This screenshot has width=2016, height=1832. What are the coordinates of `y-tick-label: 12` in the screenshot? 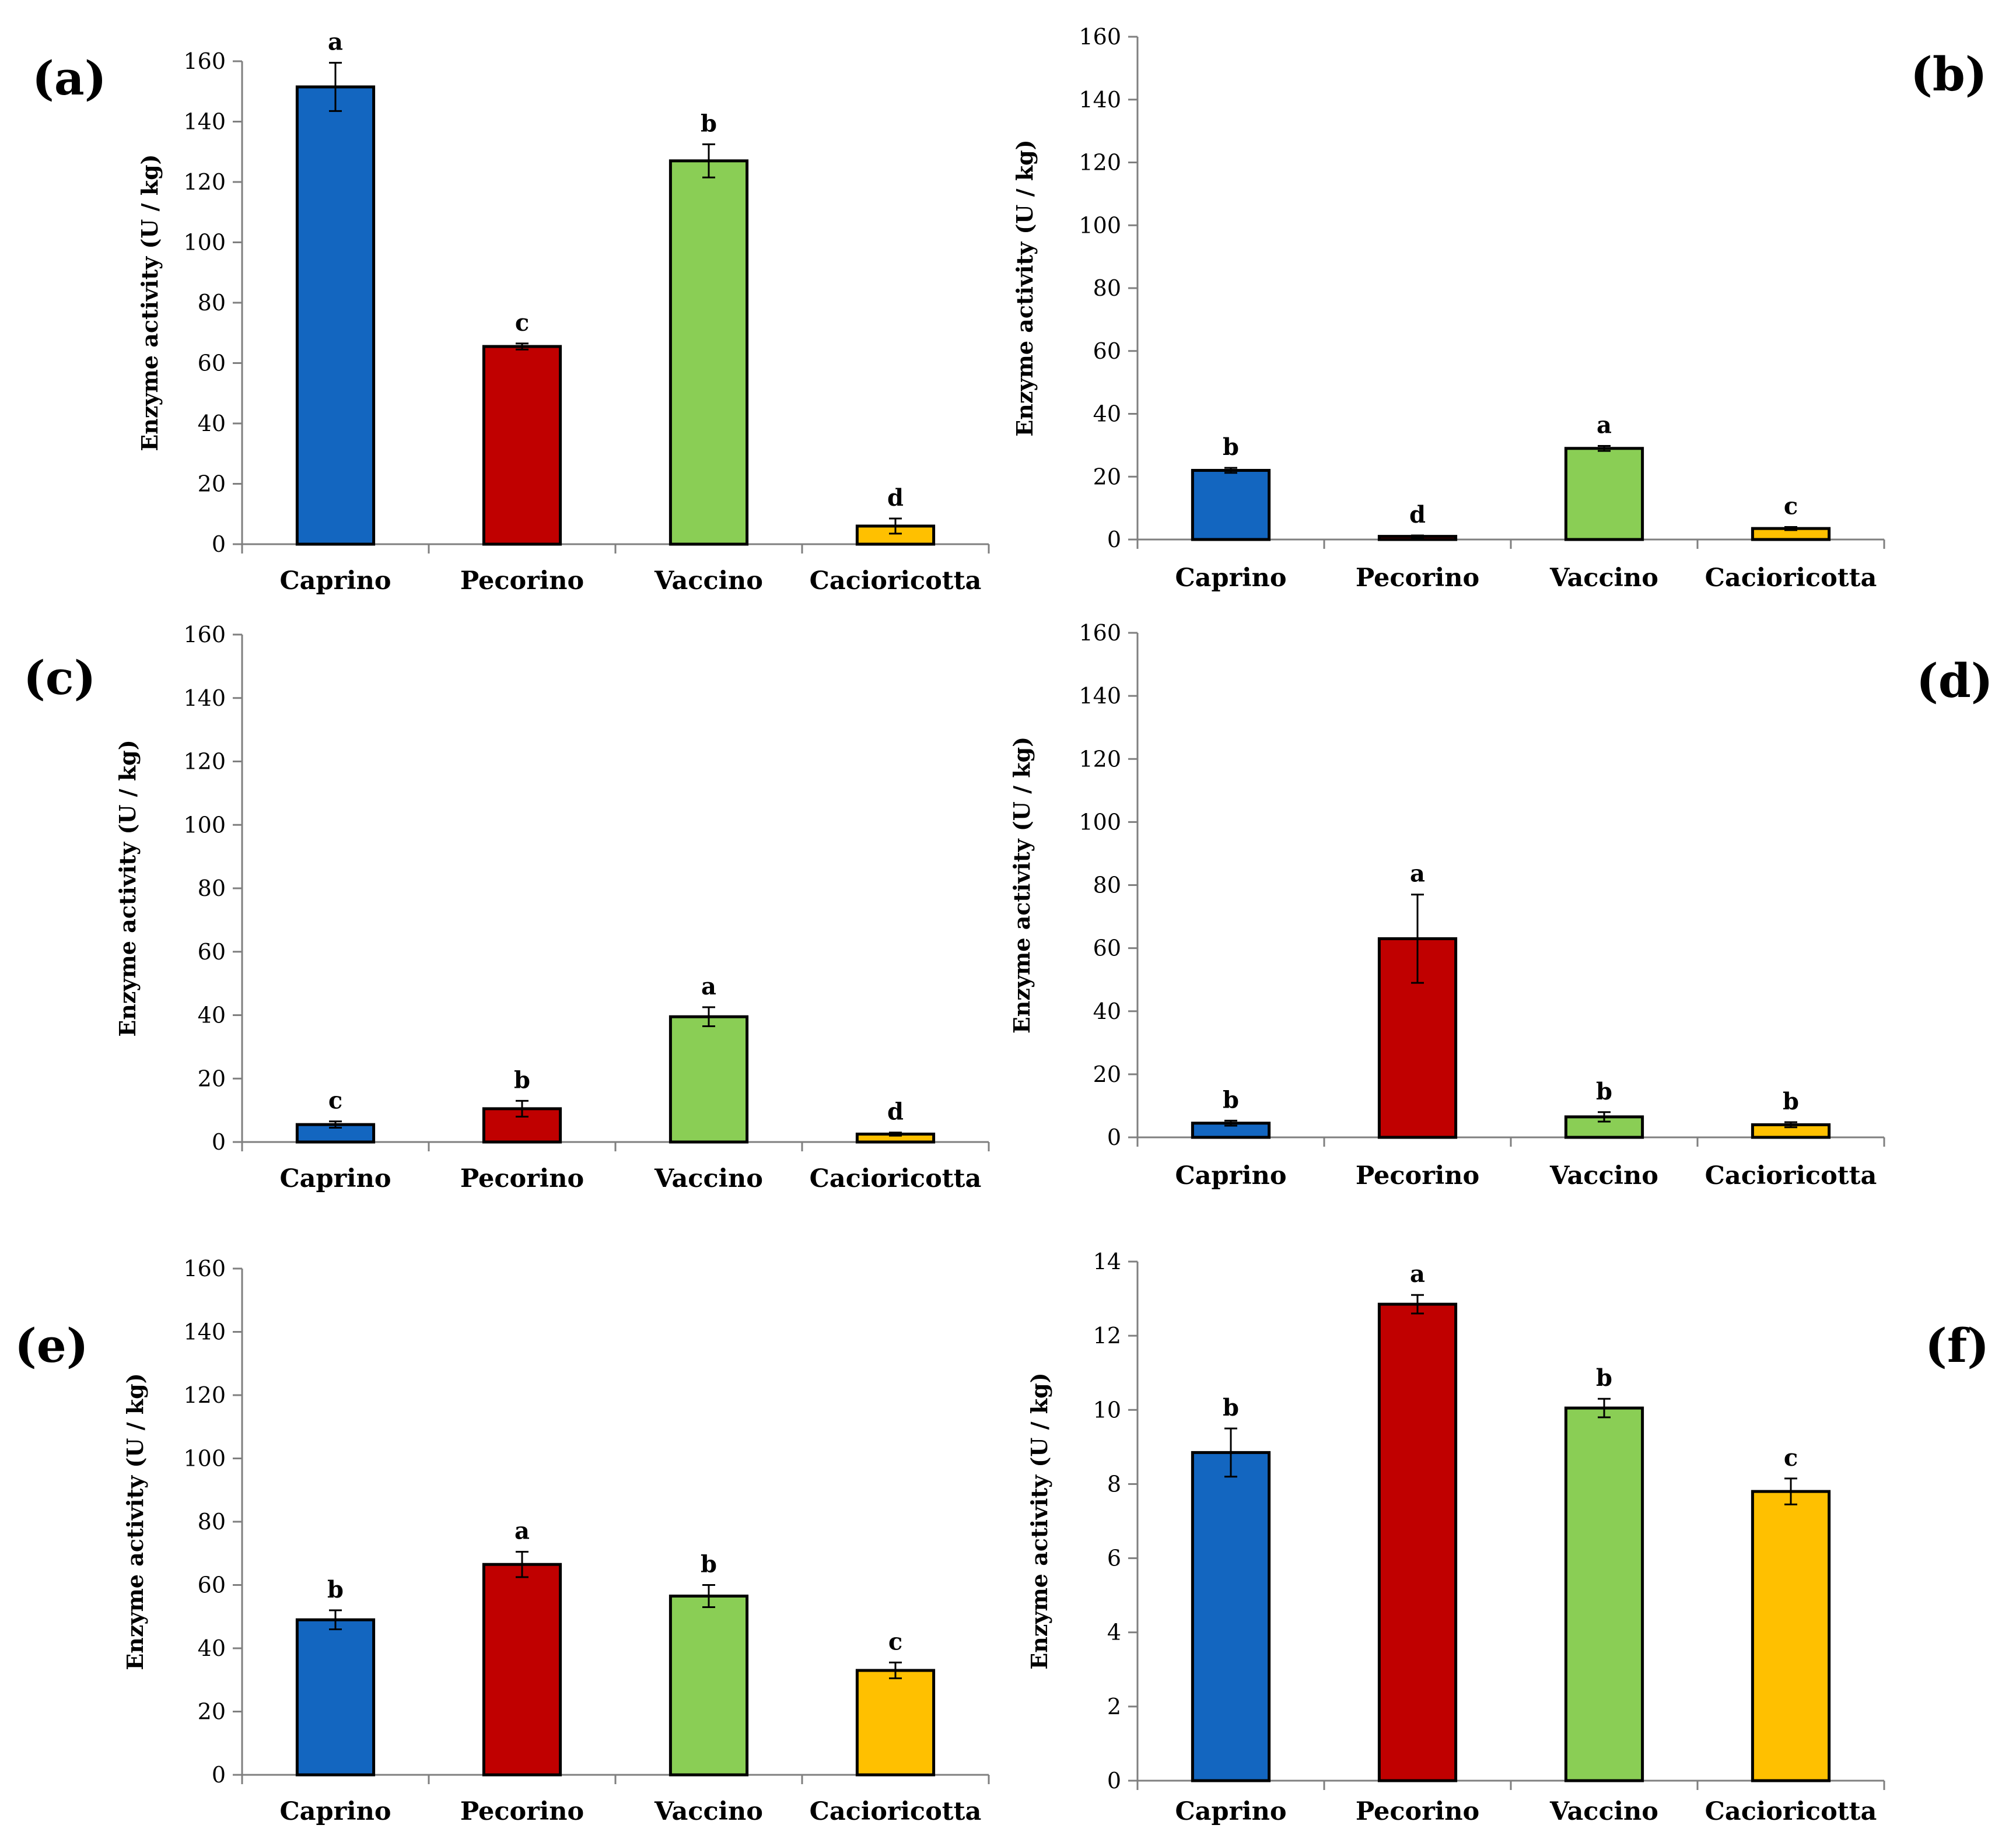 It's located at (1107, 1335).